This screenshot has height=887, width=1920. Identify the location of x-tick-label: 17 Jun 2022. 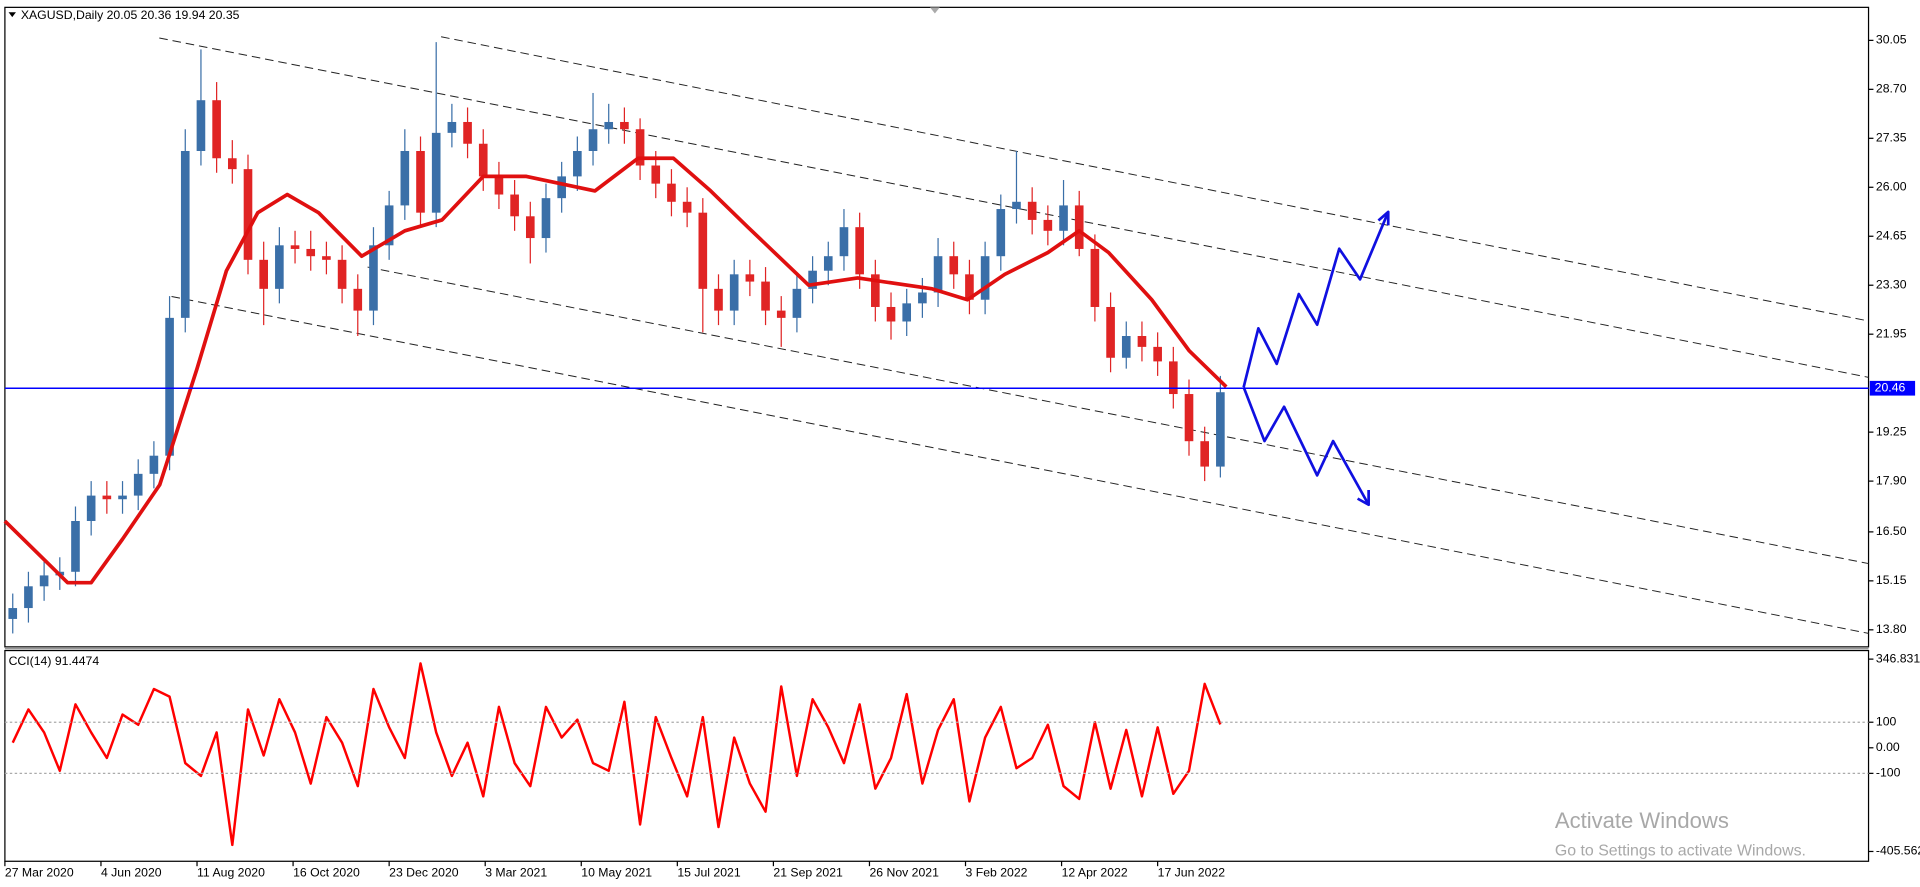
(1192, 873).